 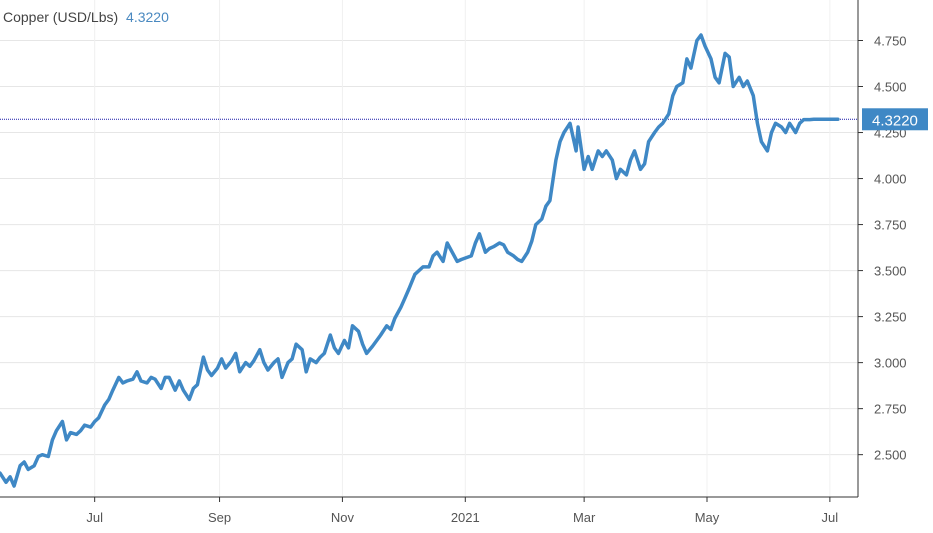 I want to click on y-tick-label: 4.500, so click(x=890, y=87).